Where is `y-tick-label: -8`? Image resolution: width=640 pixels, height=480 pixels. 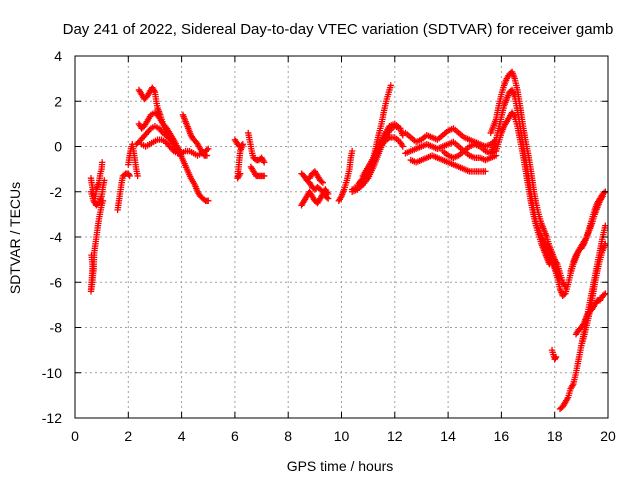 y-tick-label: -8 is located at coordinates (56, 328).